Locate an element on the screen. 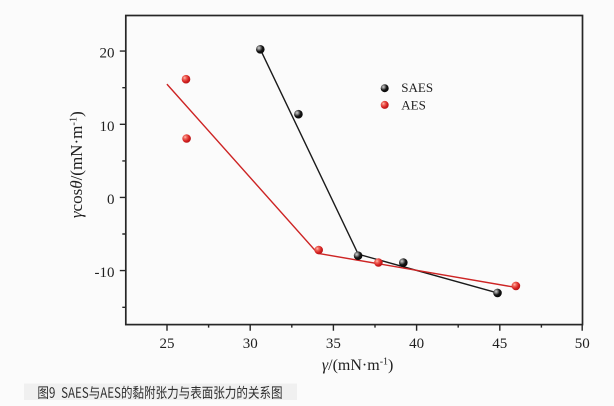 The image size is (614, 406). svg-text: 10 is located at coordinates (107, 127).